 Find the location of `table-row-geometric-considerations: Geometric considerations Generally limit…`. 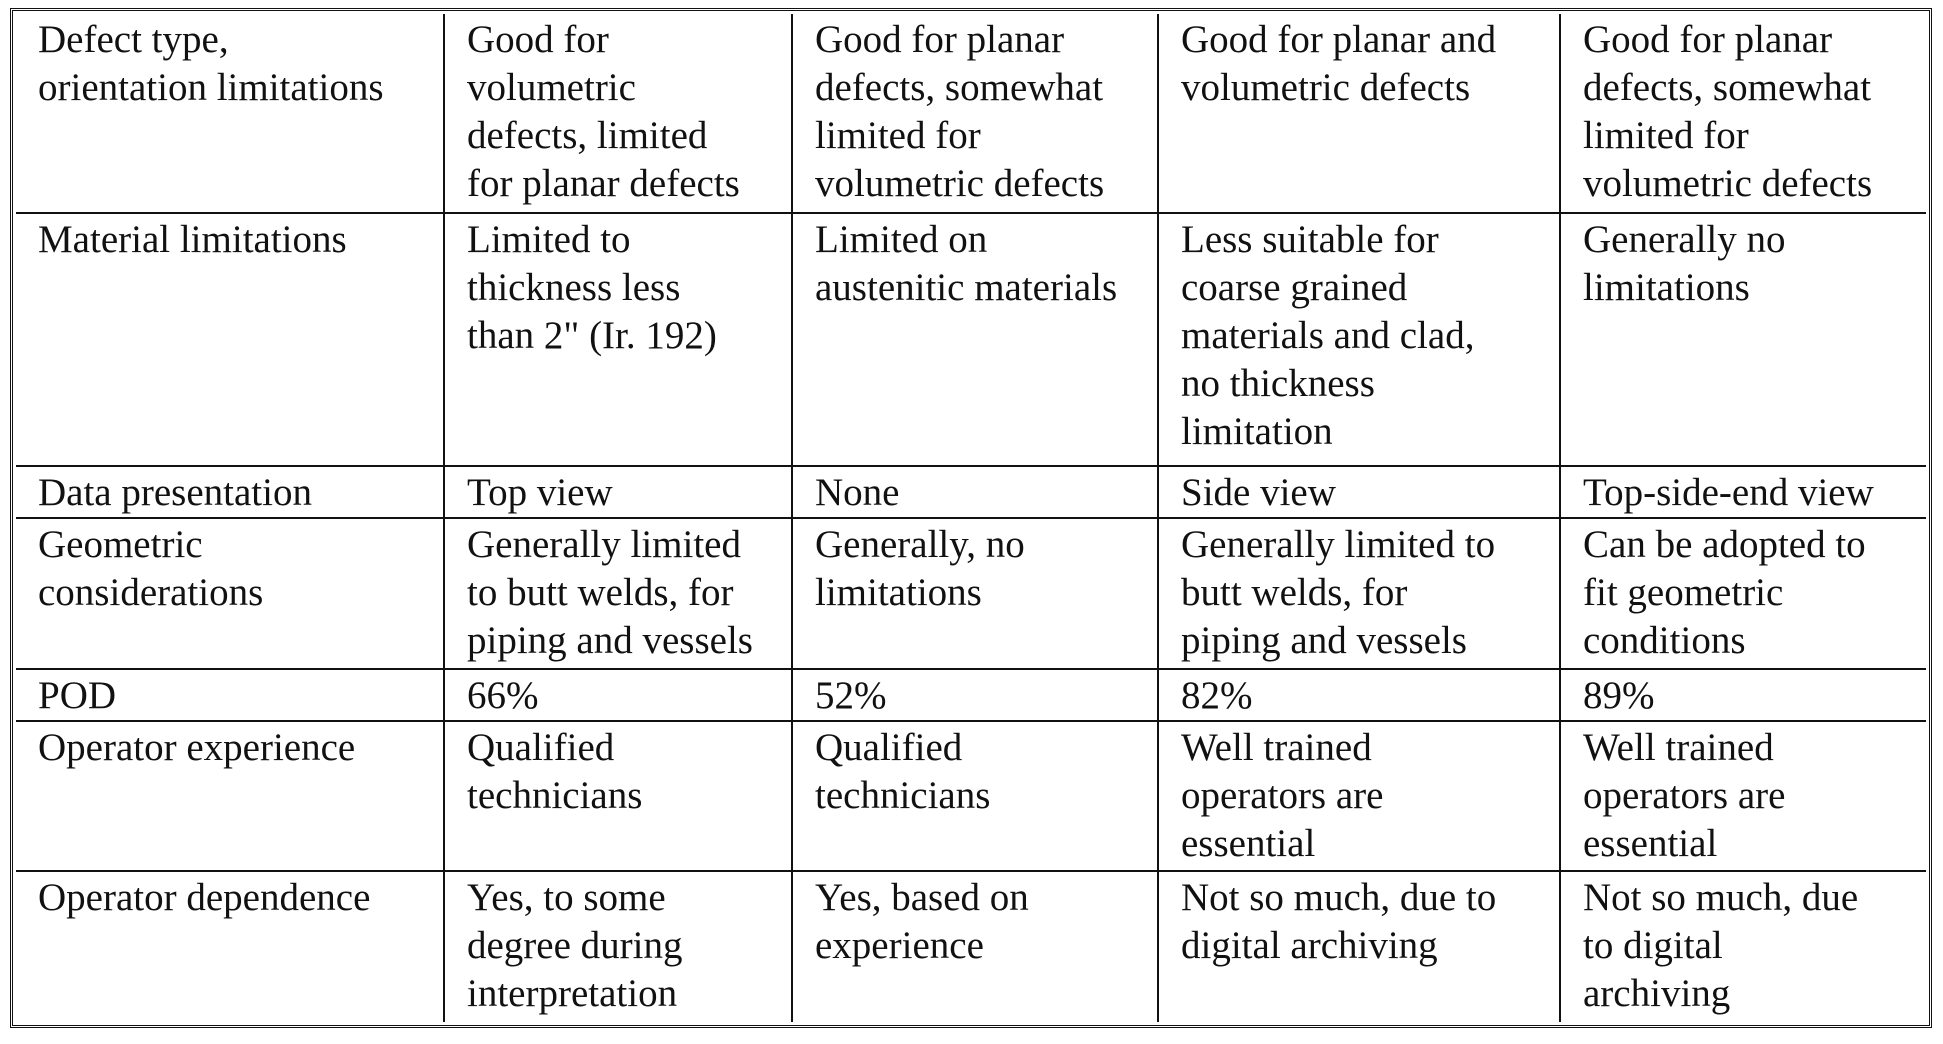

table-row-geometric-considerations: Geometric considerations Generally limit… is located at coordinates (971, 593).